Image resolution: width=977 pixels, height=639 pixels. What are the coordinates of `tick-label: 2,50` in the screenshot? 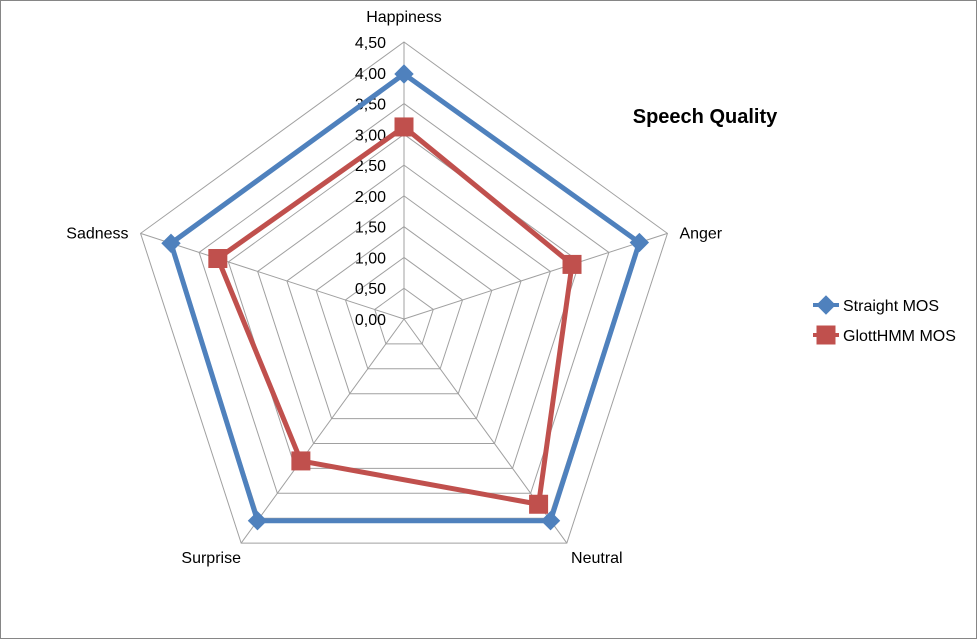 It's located at (370, 166).